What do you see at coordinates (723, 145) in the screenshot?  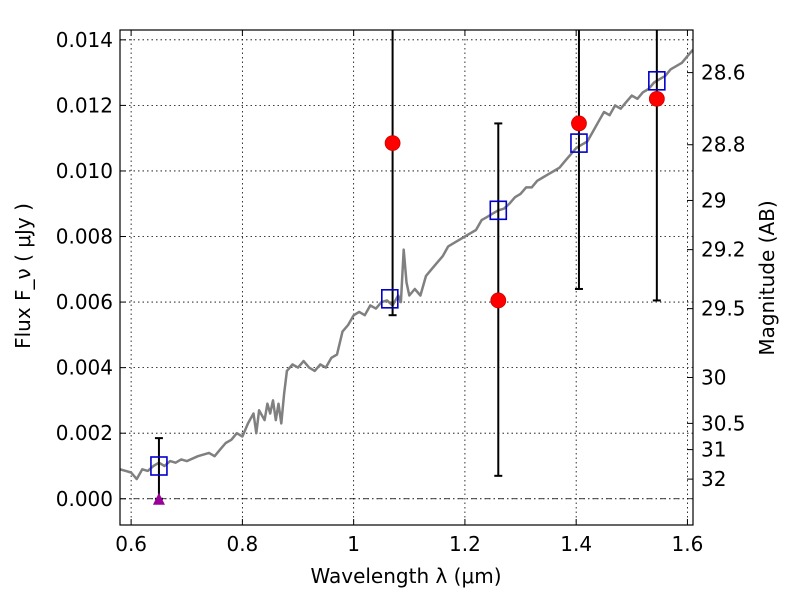 I see `magnitude-tick-label: 28.8` at bounding box center [723, 145].